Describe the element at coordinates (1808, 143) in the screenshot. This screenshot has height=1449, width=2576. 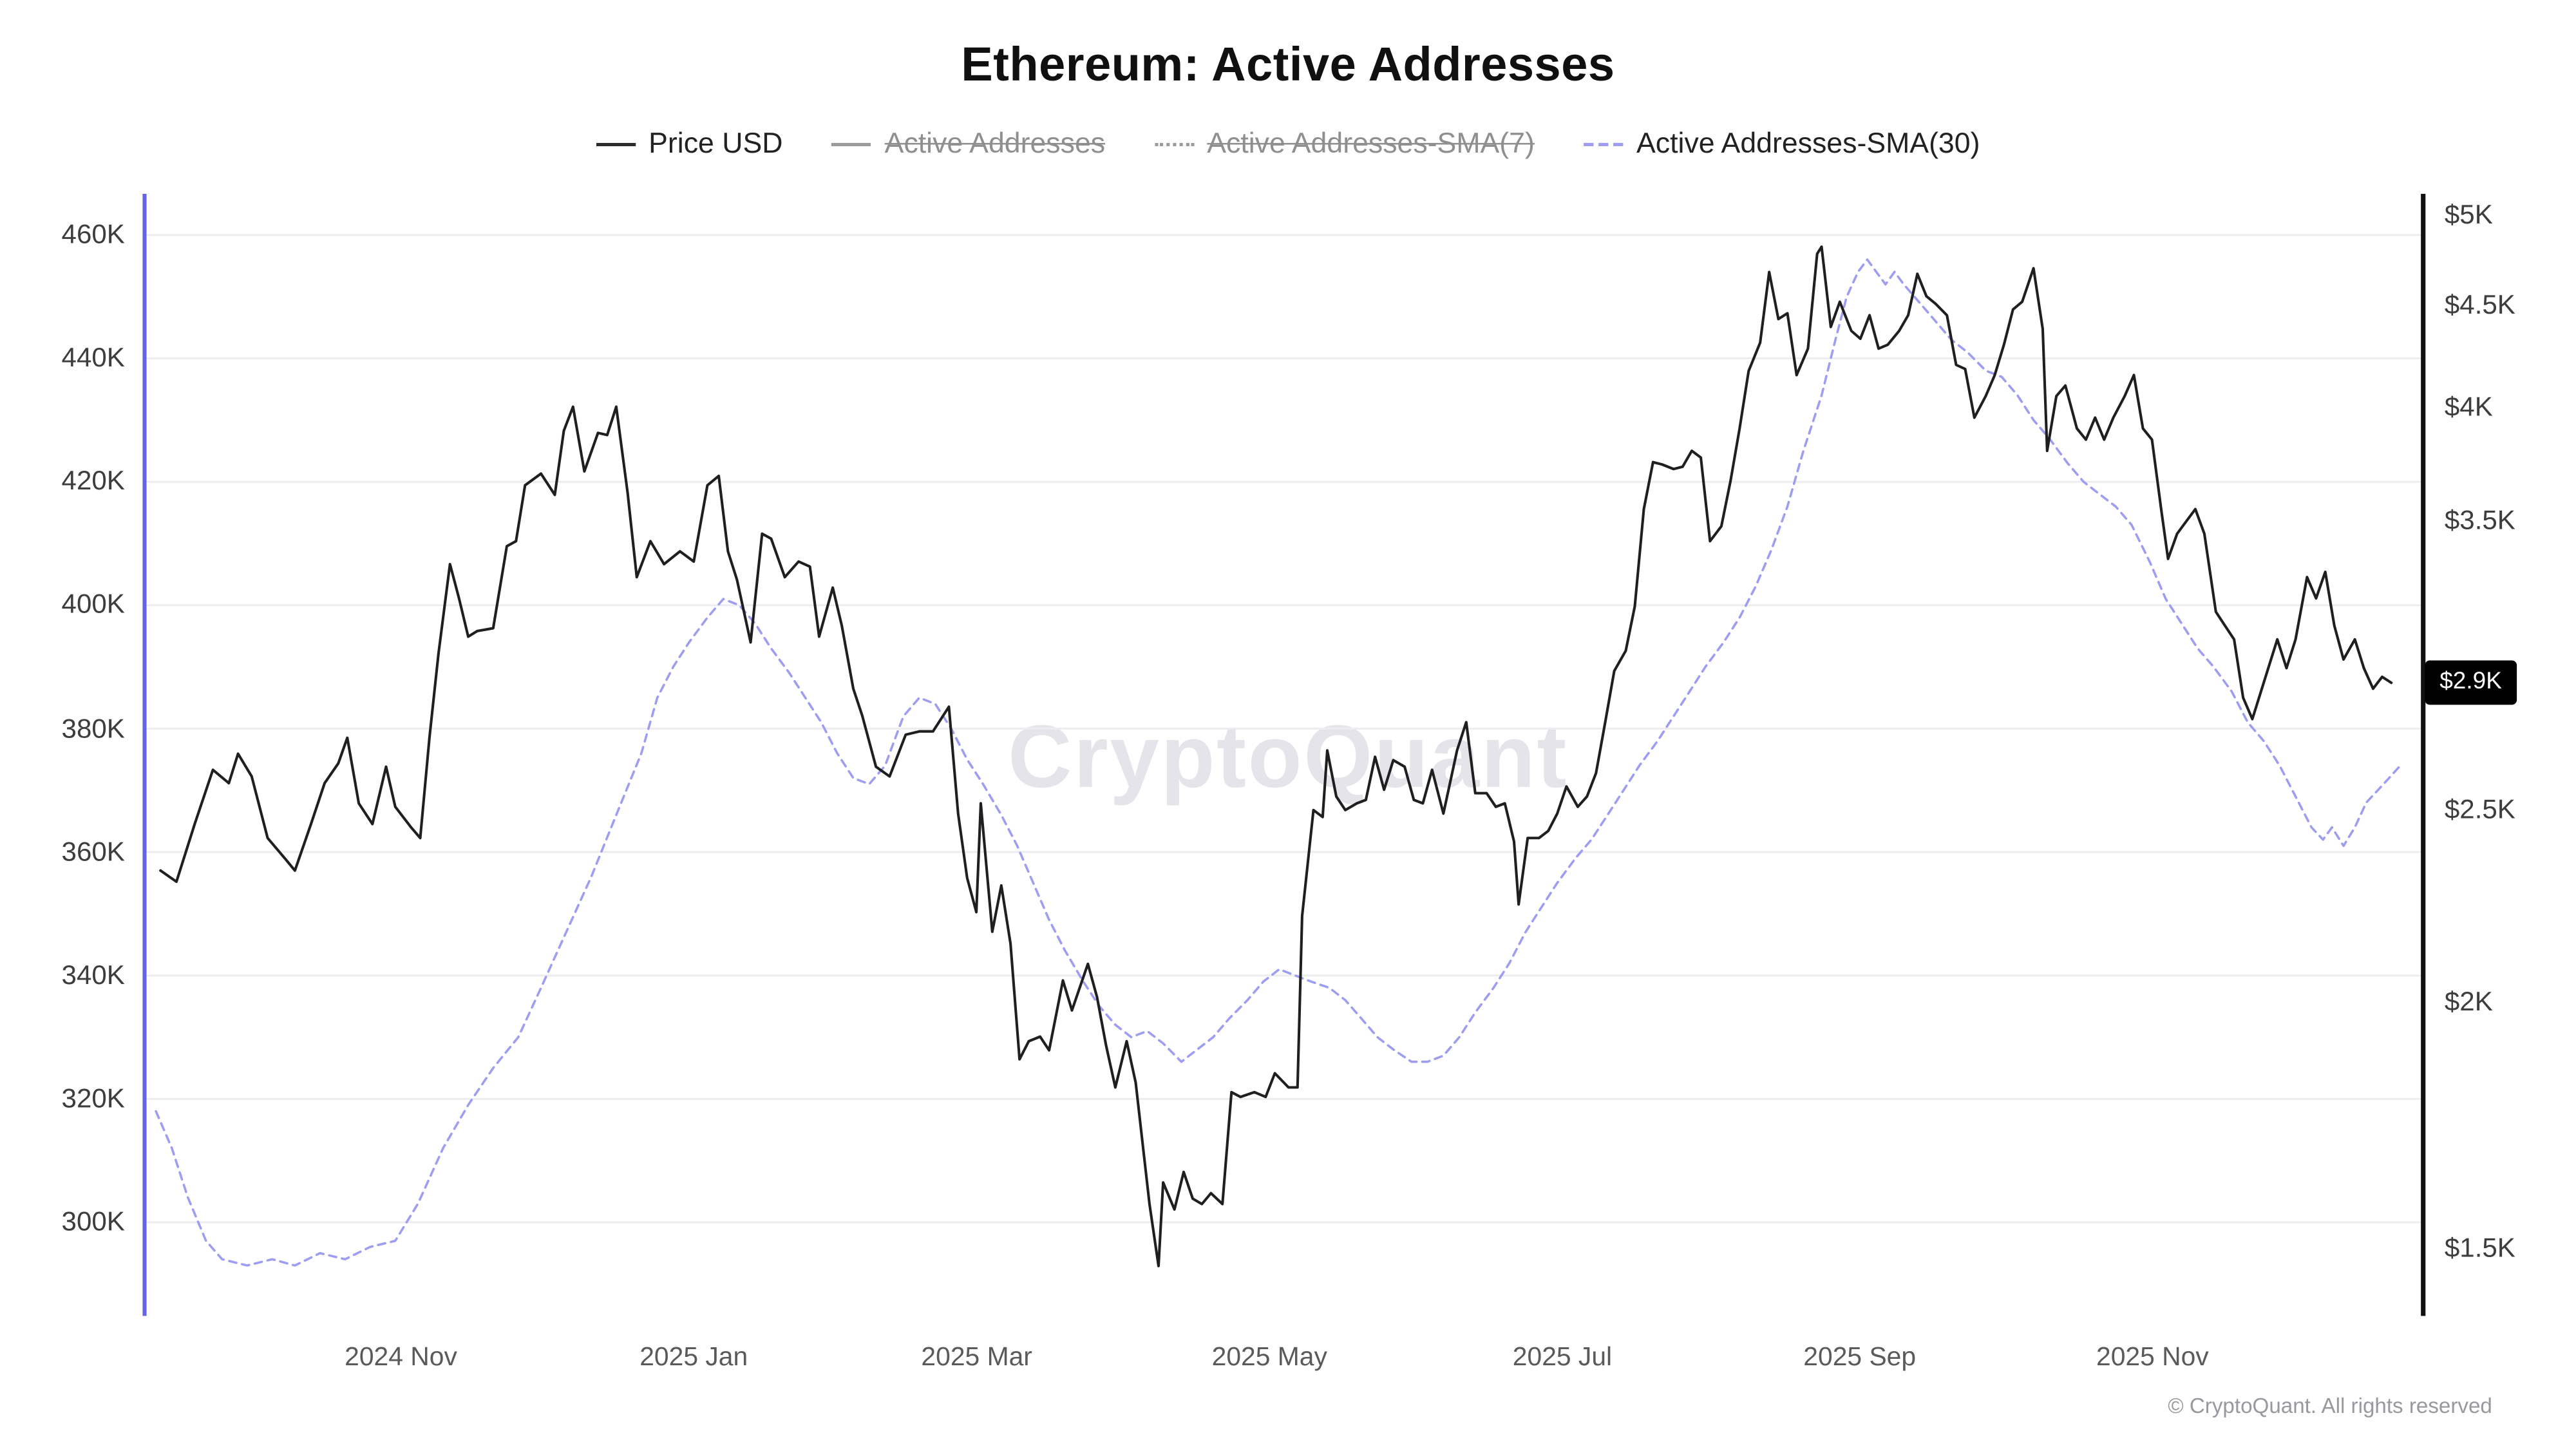
I see `legend-label-active-addresses-sma30: Active Addresses-SMA(30)` at that location.